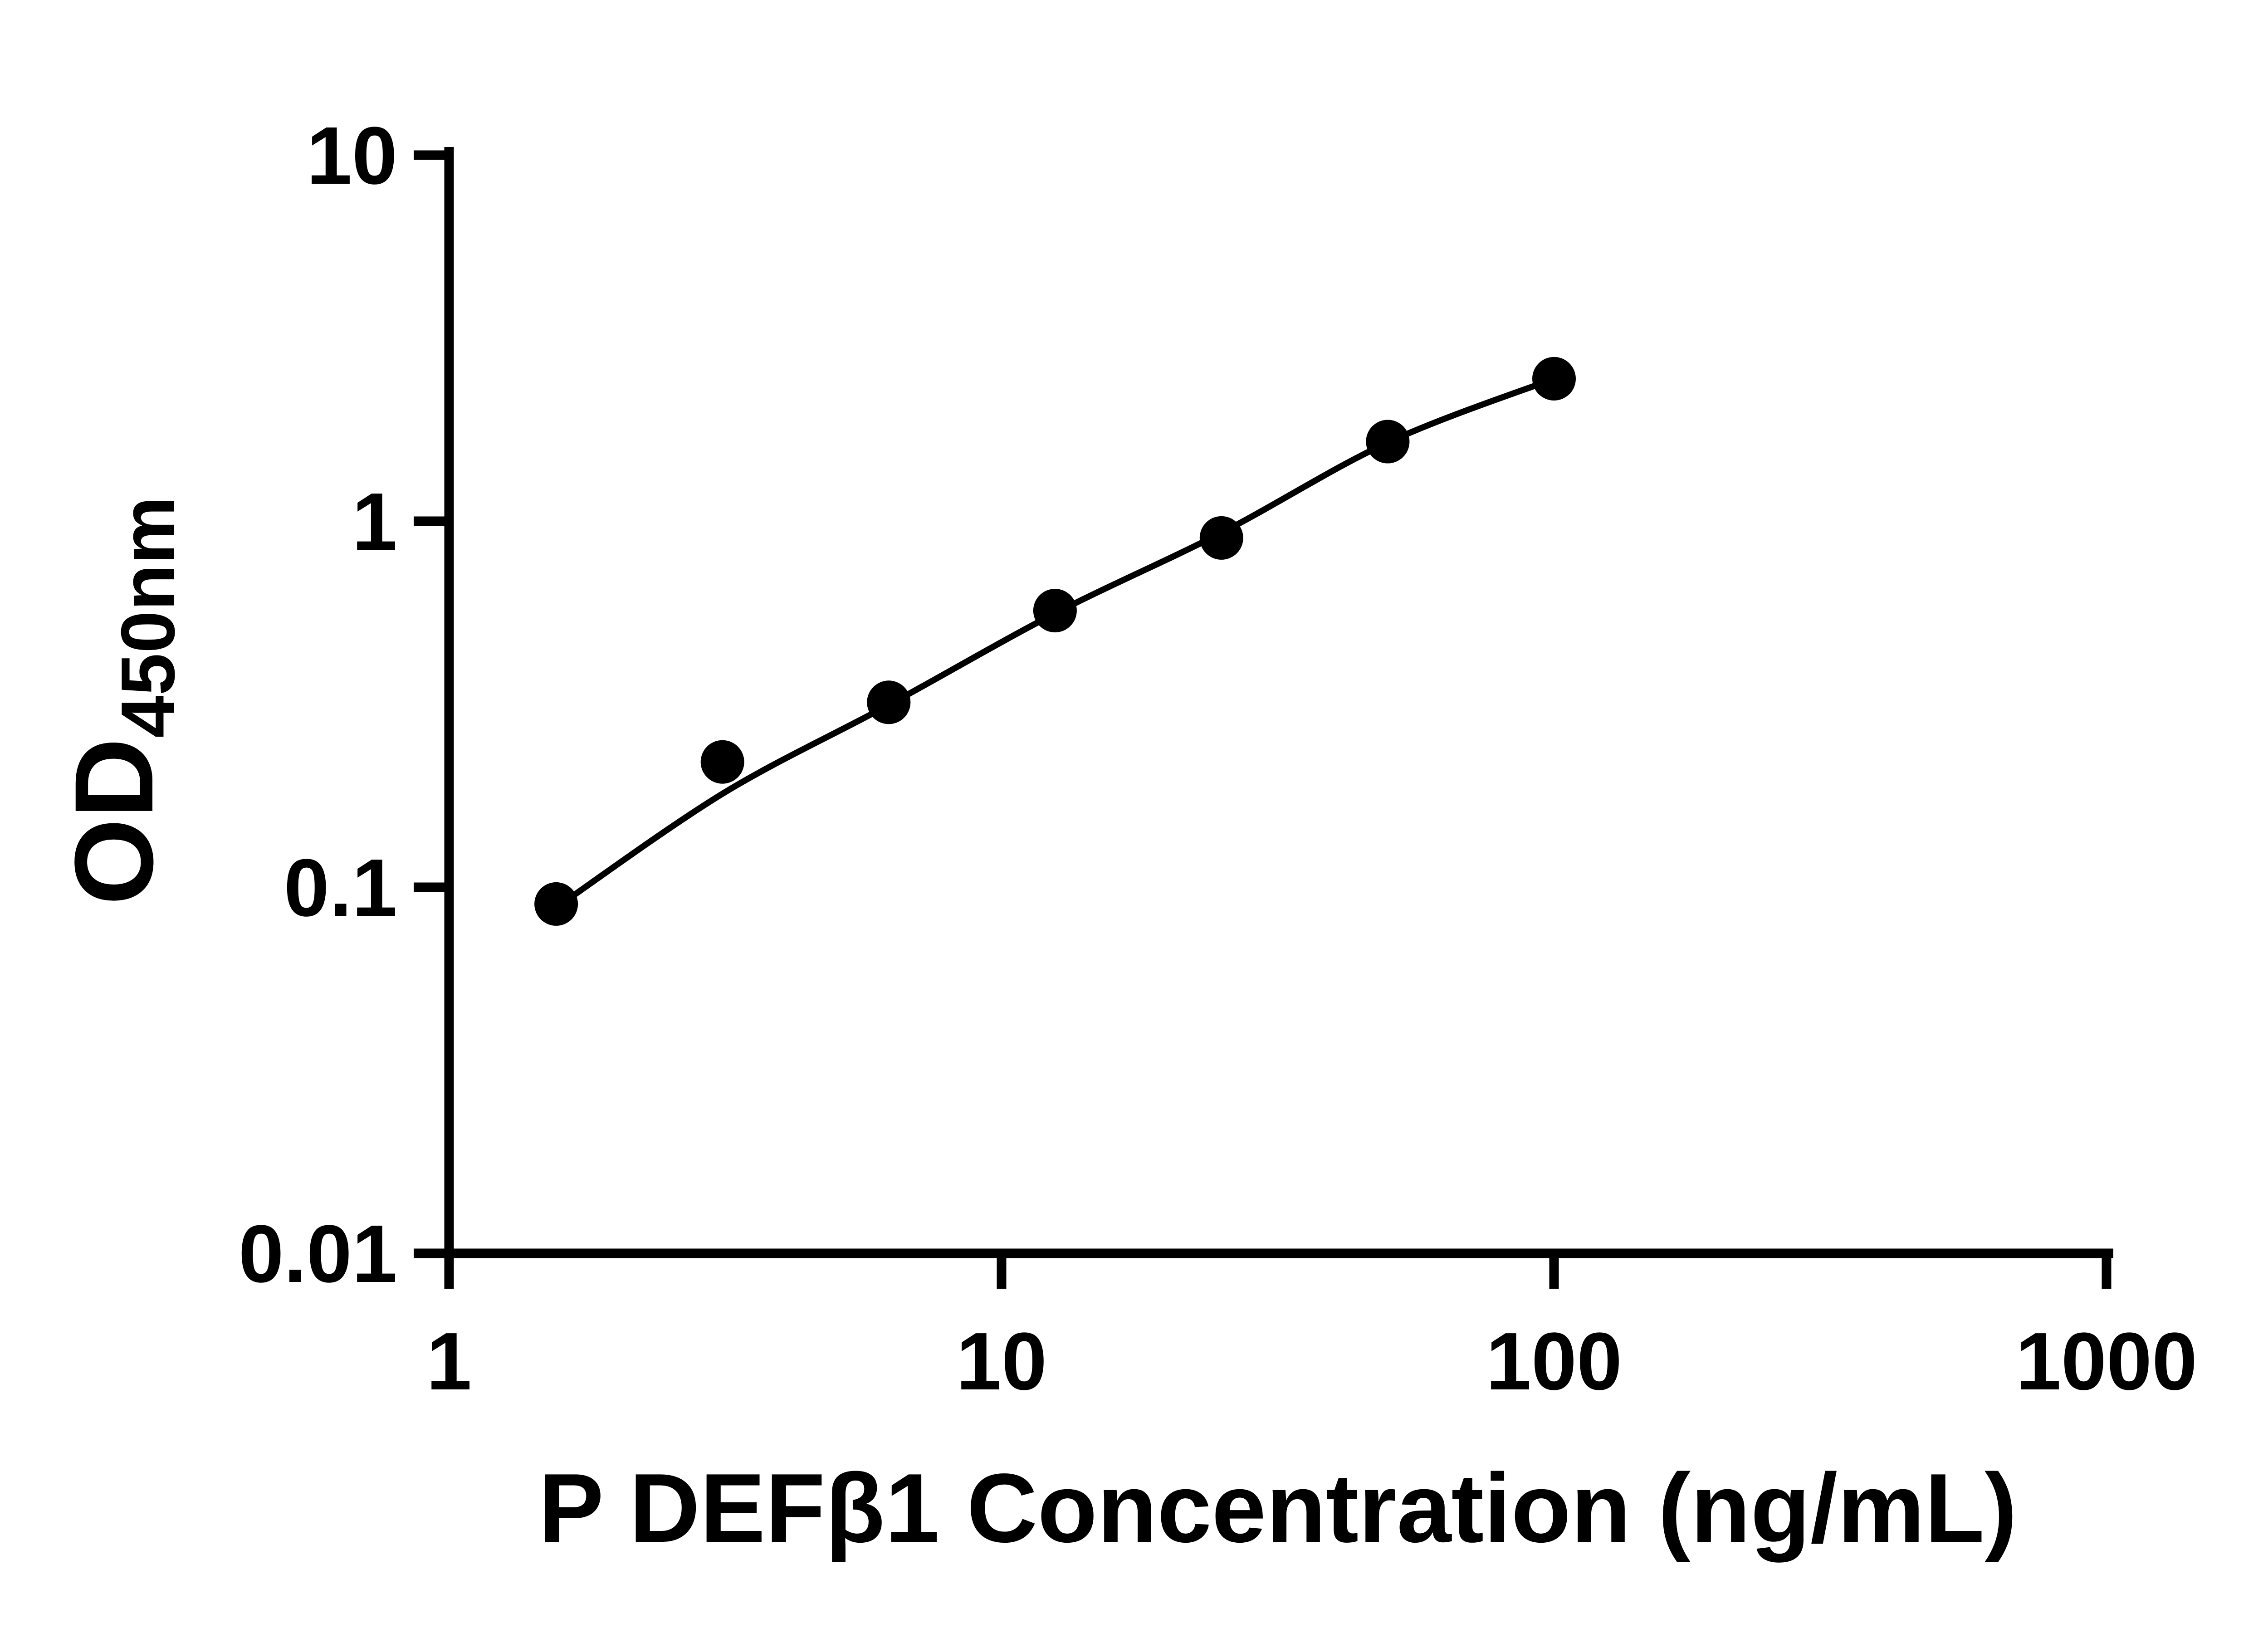 The width and height of the screenshot is (2268, 1633). Describe the element at coordinates (449, 1361) in the screenshot. I see `x-tick-label: 1` at that location.